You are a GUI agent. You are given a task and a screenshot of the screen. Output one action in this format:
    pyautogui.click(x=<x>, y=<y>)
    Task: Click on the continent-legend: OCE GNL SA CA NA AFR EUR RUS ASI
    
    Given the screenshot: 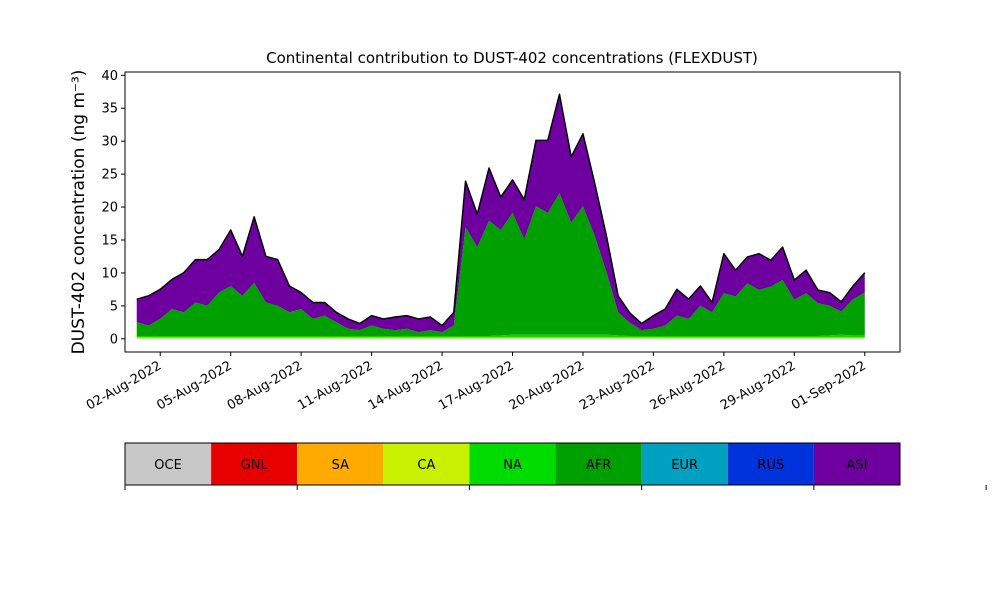 What is the action you would take?
    pyautogui.click(x=555, y=466)
    